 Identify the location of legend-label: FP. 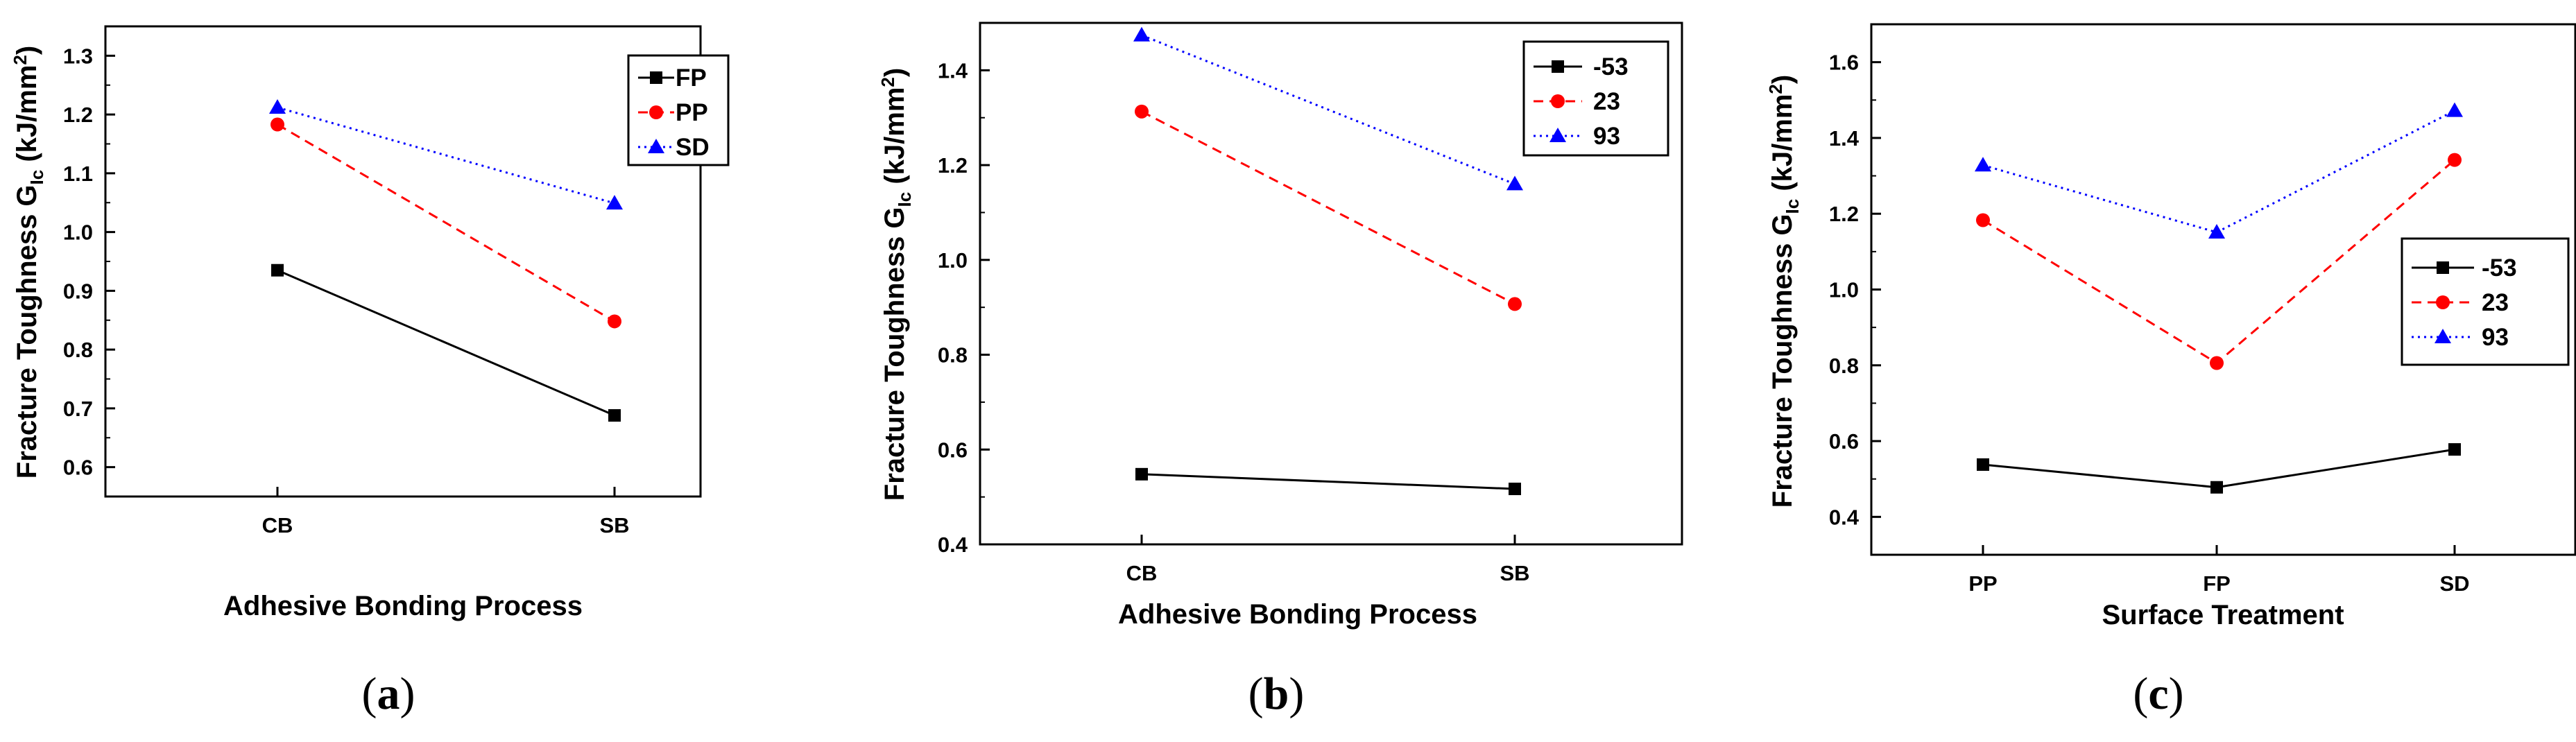
(691, 78).